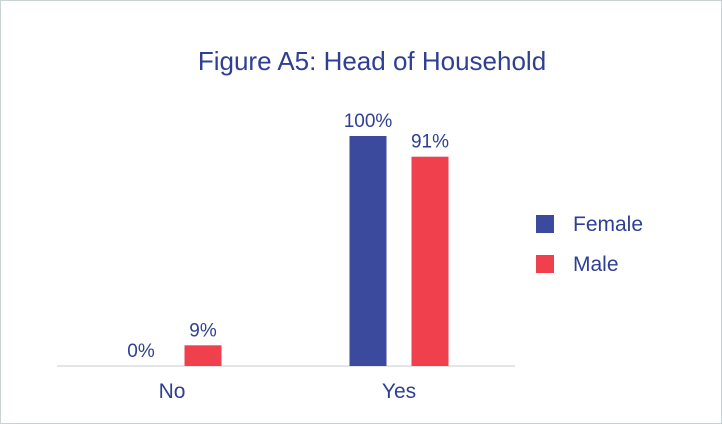  What do you see at coordinates (545, 264) in the screenshot?
I see `legend-swatch-male` at bounding box center [545, 264].